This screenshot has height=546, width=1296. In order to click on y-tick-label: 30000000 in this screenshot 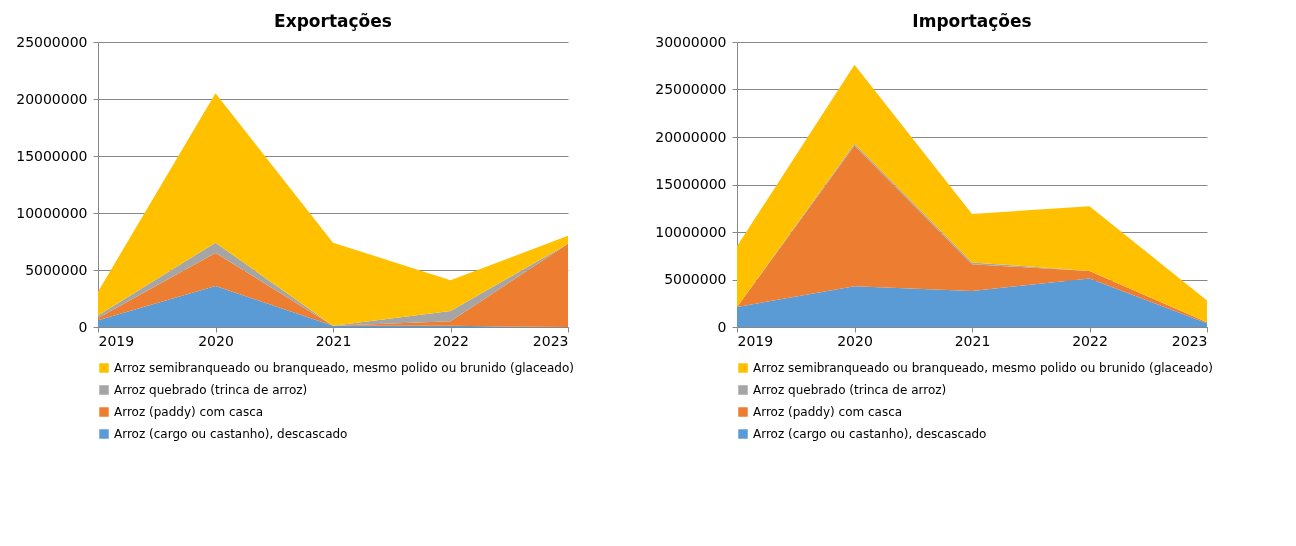, I will do `click(691, 41)`.